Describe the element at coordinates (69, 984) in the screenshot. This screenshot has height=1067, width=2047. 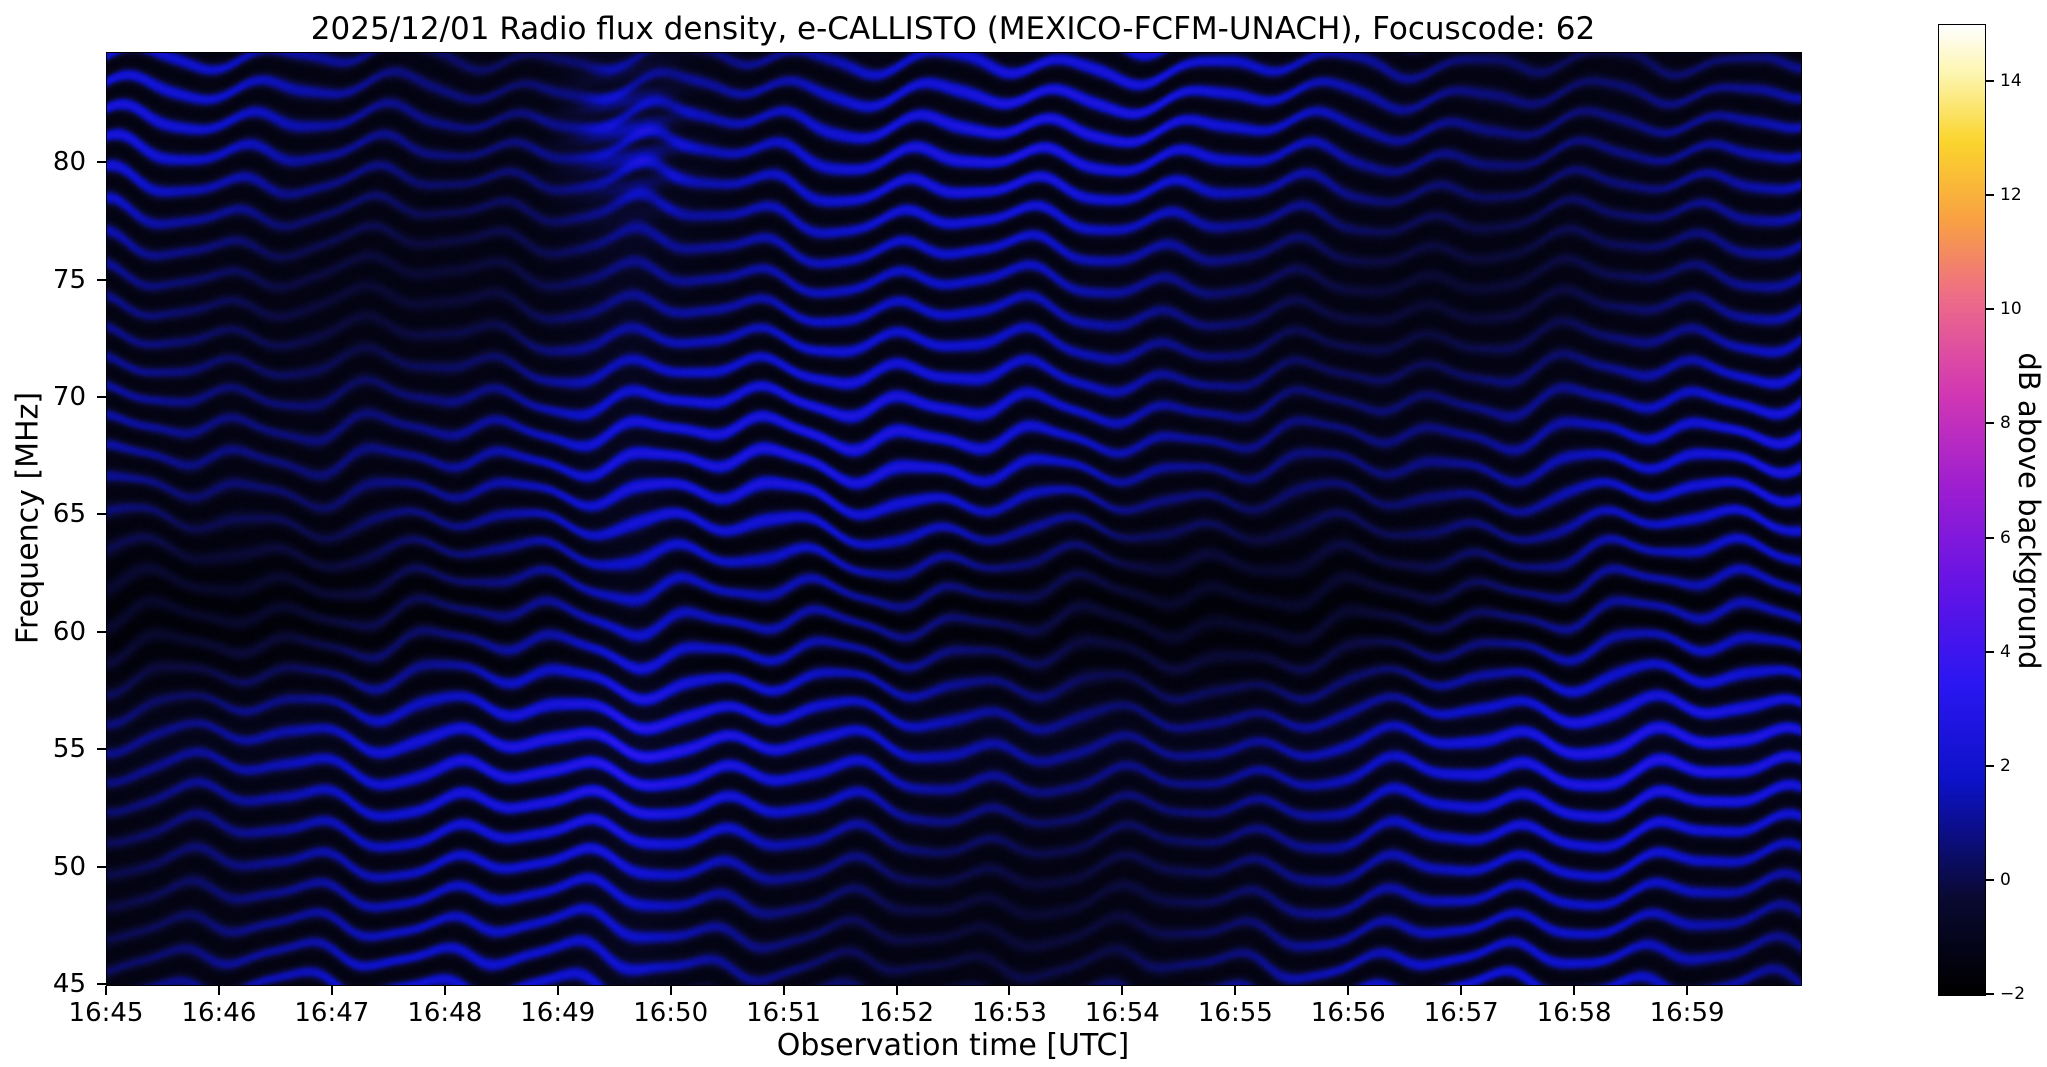
I see `y-tick-label: 45` at that location.